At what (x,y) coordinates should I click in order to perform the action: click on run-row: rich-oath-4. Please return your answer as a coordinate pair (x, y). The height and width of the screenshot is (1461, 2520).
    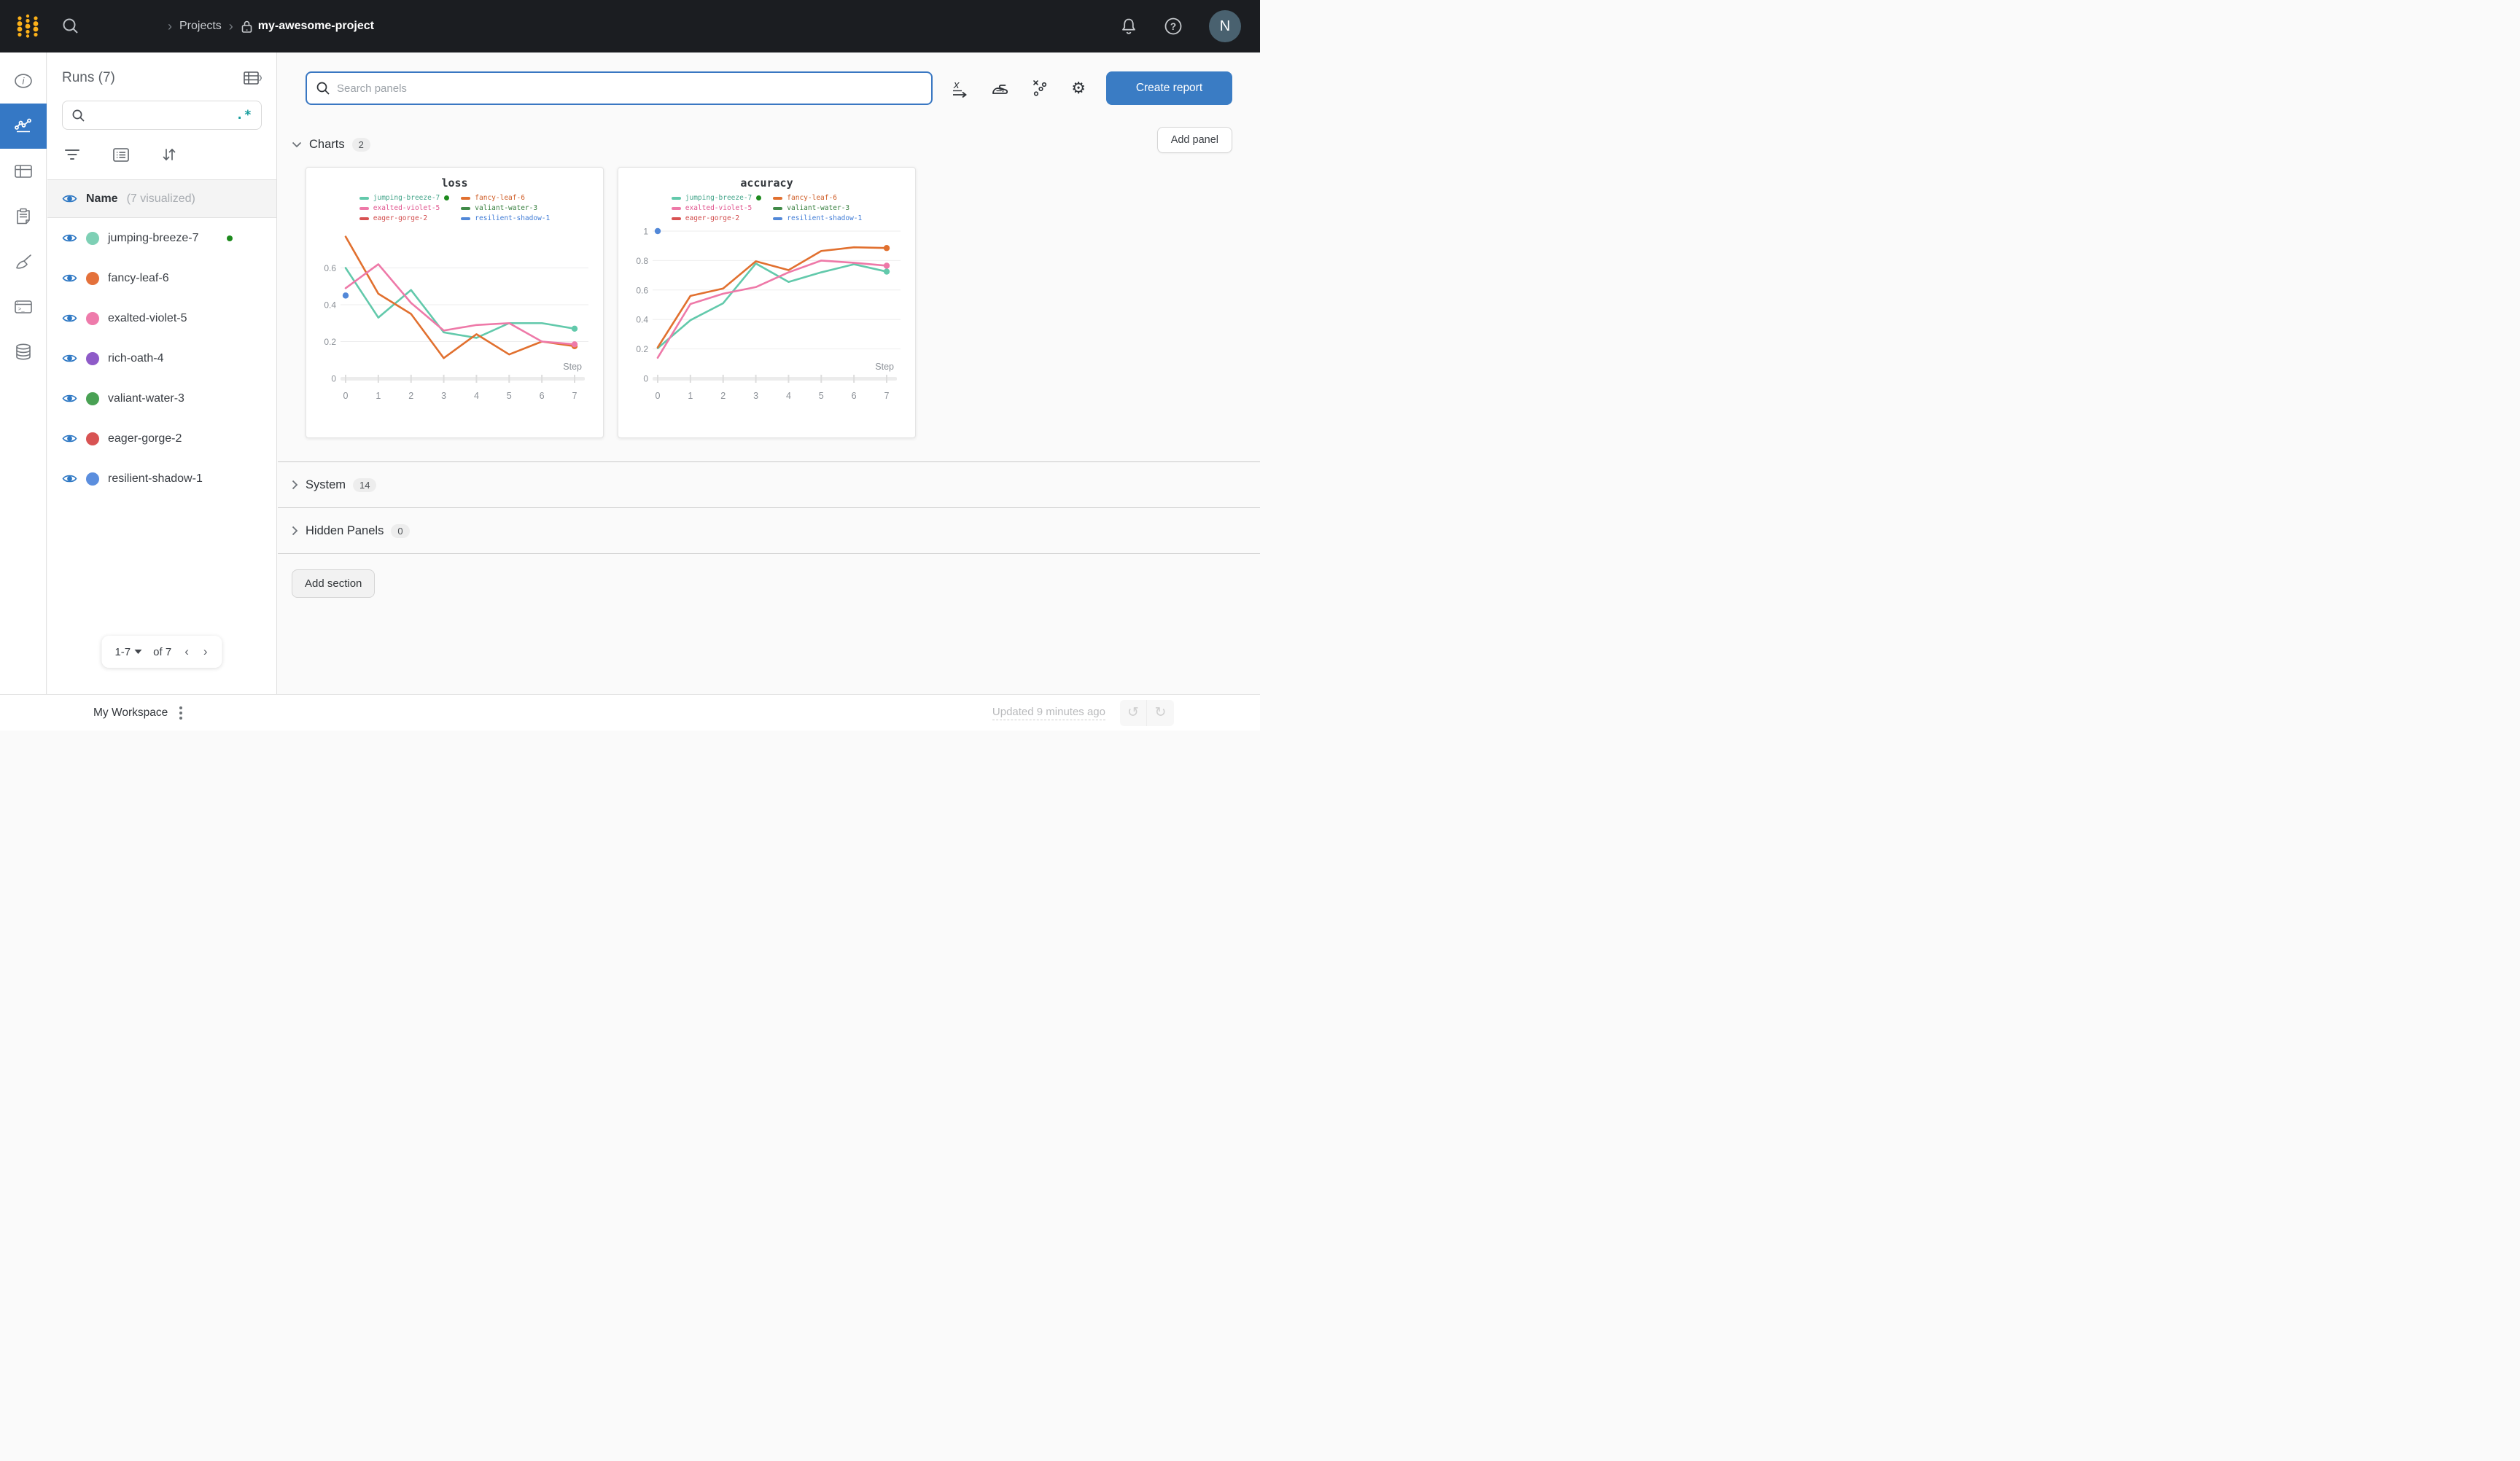
    Looking at the image, I should click on (161, 358).